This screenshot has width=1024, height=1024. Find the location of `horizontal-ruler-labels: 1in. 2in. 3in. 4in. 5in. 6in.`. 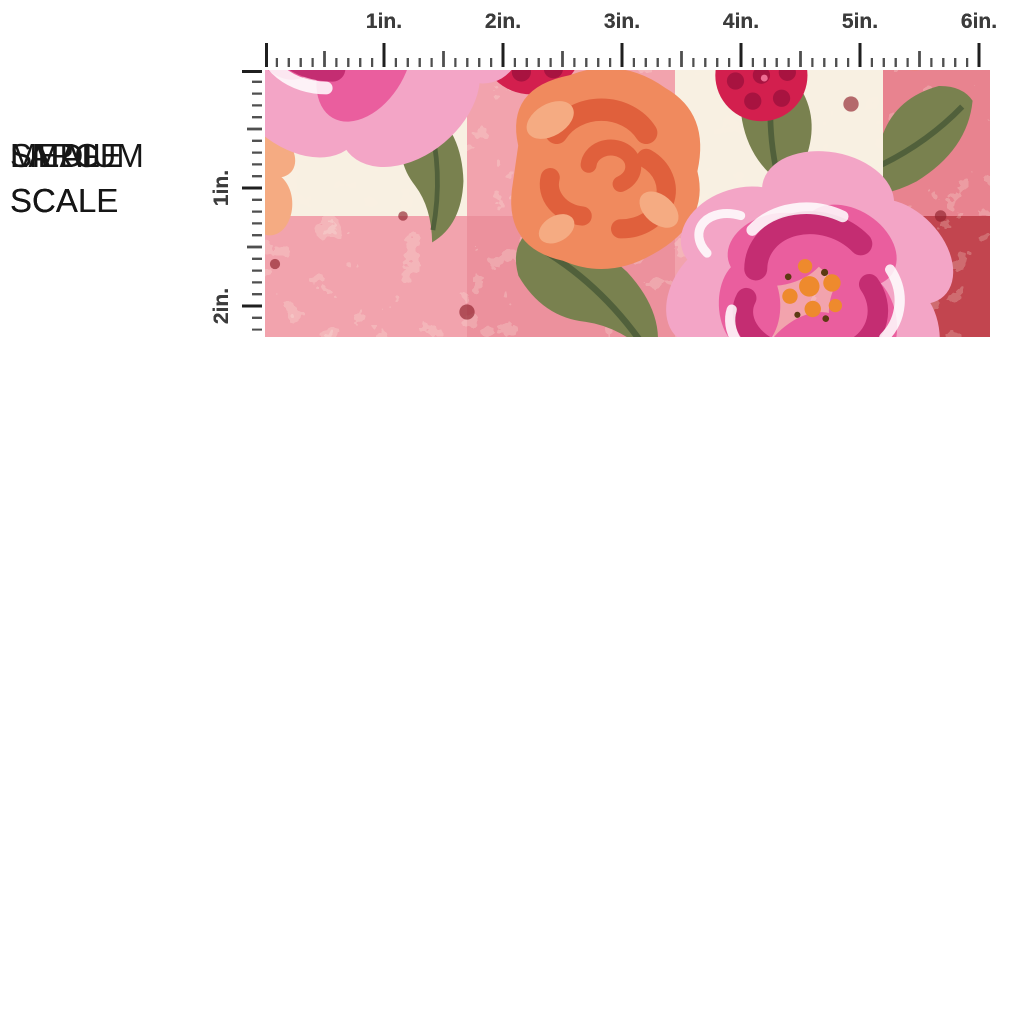

horizontal-ruler-labels: 1in. 2in. 3in. 4in. 5in. 6in. is located at coordinates (631, 24).